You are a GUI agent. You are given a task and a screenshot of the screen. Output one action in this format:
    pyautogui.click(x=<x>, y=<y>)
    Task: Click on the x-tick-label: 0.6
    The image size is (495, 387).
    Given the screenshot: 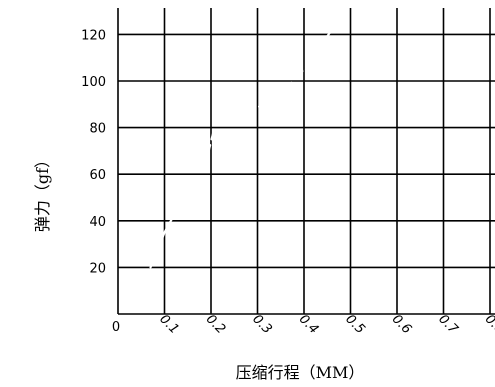 What is the action you would take?
    pyautogui.click(x=401, y=324)
    